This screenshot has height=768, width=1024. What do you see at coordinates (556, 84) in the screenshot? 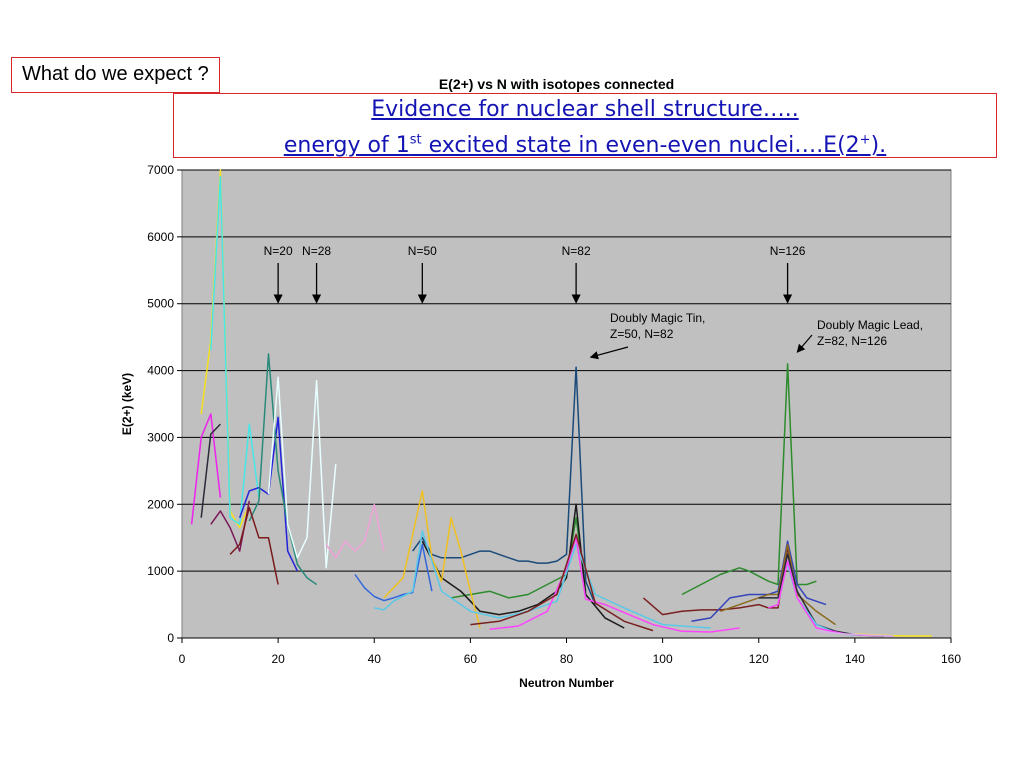
I see `chart-title: E(2+) vs N with isotopes connected` at bounding box center [556, 84].